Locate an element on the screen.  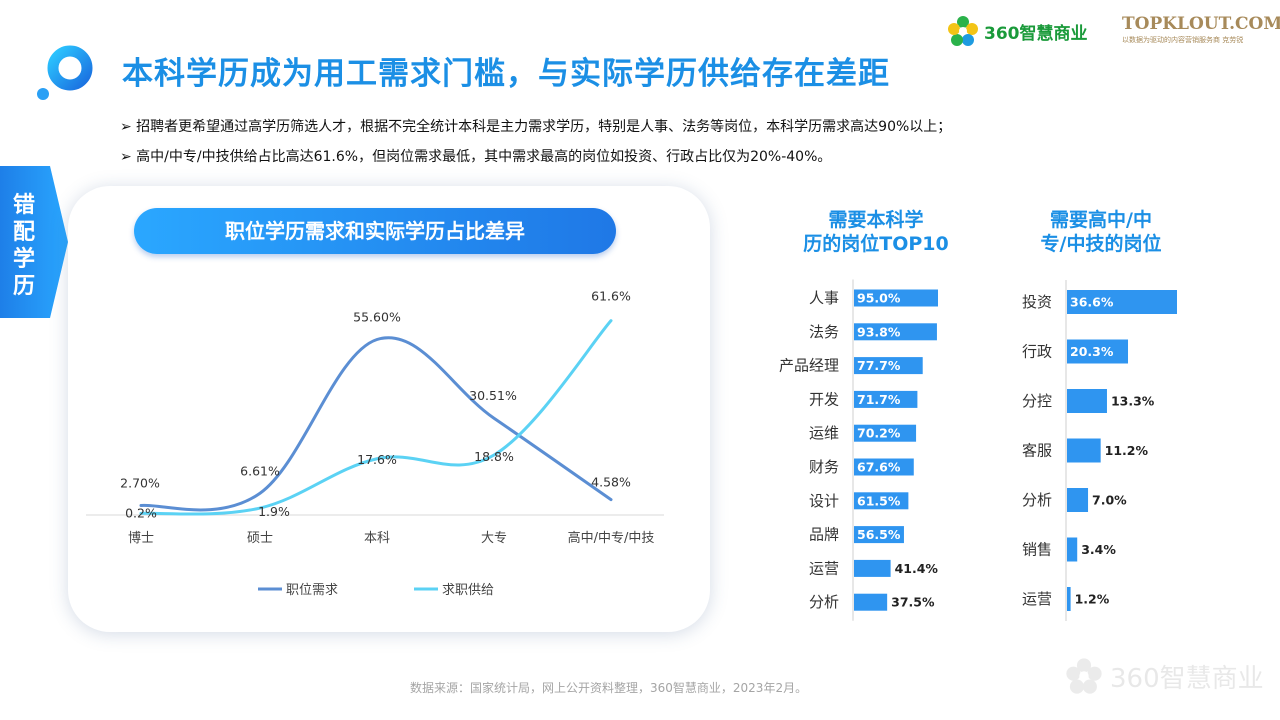
x-tick-label: 本科 is located at coordinates (377, 538).